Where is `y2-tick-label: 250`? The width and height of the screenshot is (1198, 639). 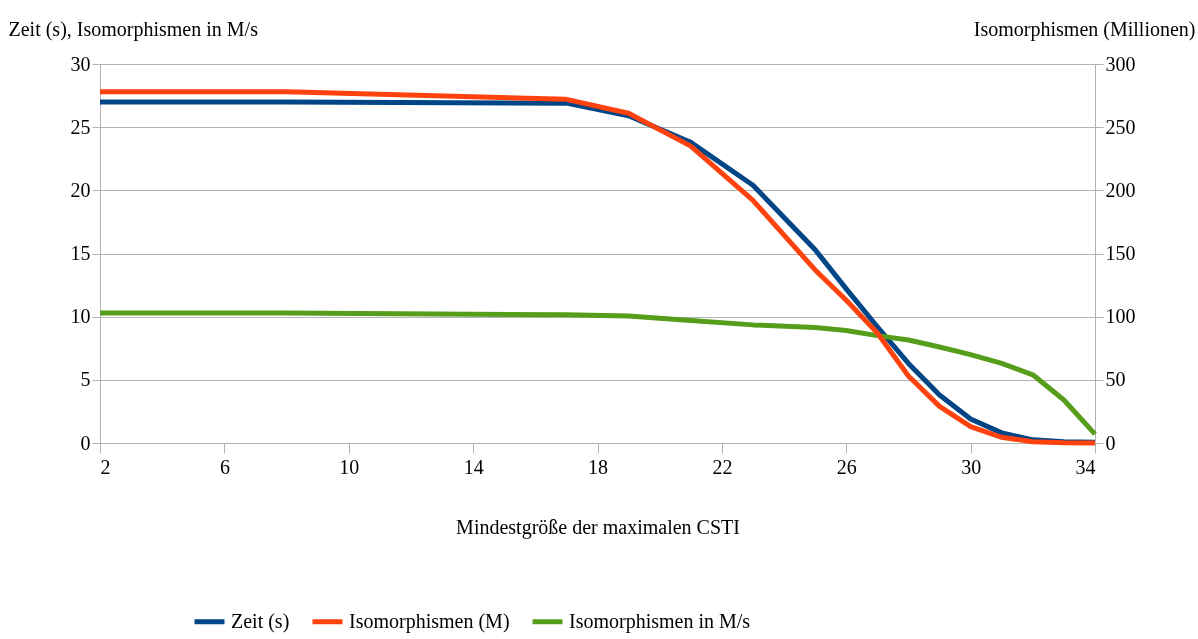
y2-tick-label: 250 is located at coordinates (1120, 126).